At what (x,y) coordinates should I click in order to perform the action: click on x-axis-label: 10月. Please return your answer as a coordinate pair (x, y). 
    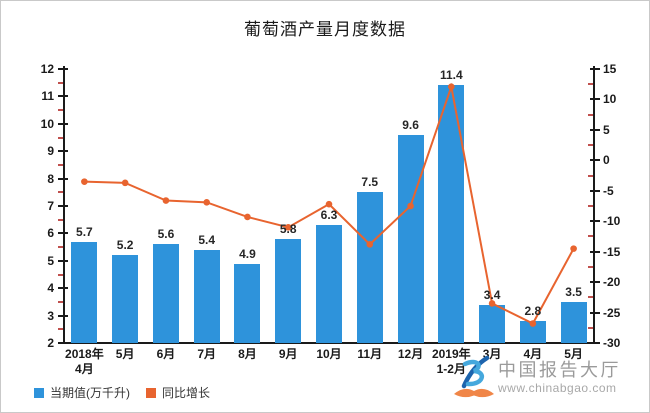
    Looking at the image, I should click on (329, 354).